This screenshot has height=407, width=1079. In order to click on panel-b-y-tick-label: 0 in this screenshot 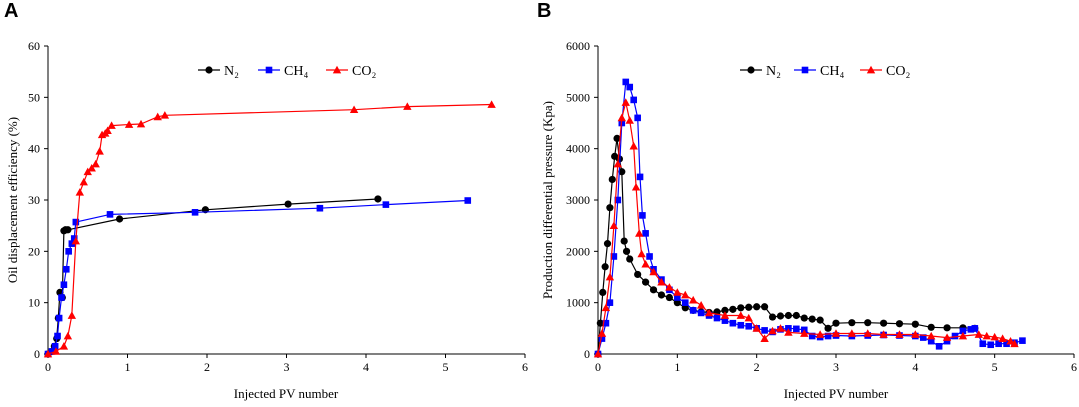, I will do `click(587, 354)`.